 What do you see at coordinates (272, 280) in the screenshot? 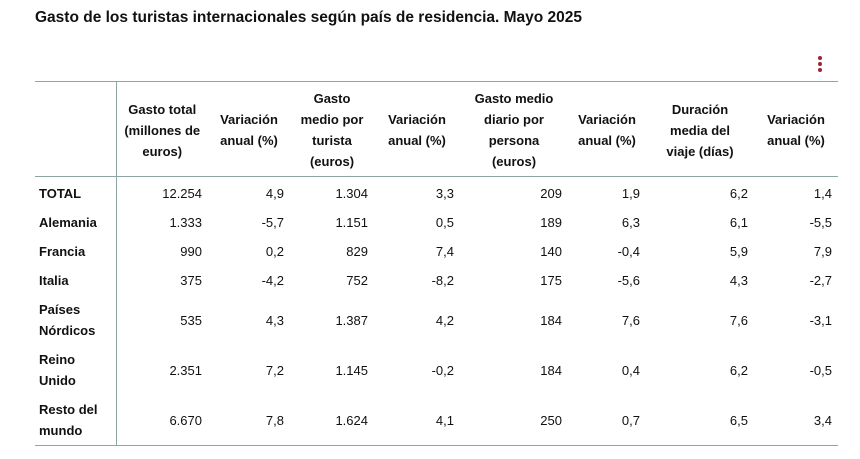
I see `table-cell: -4,2` at bounding box center [272, 280].